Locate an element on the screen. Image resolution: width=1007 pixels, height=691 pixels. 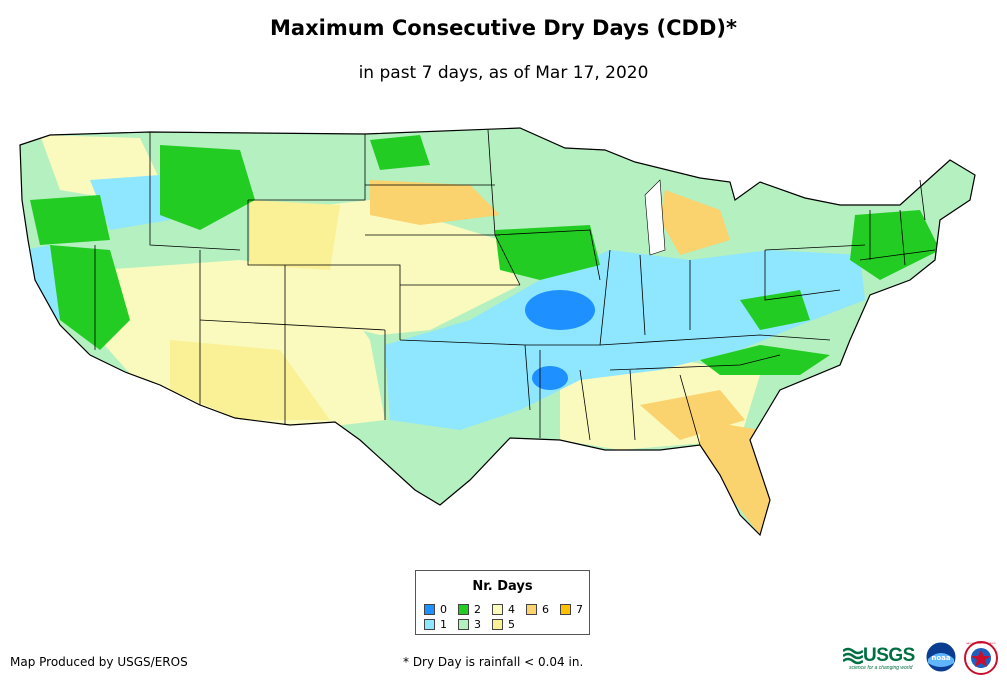
region-2-days-mid-atlantic is located at coordinates (775, 310).